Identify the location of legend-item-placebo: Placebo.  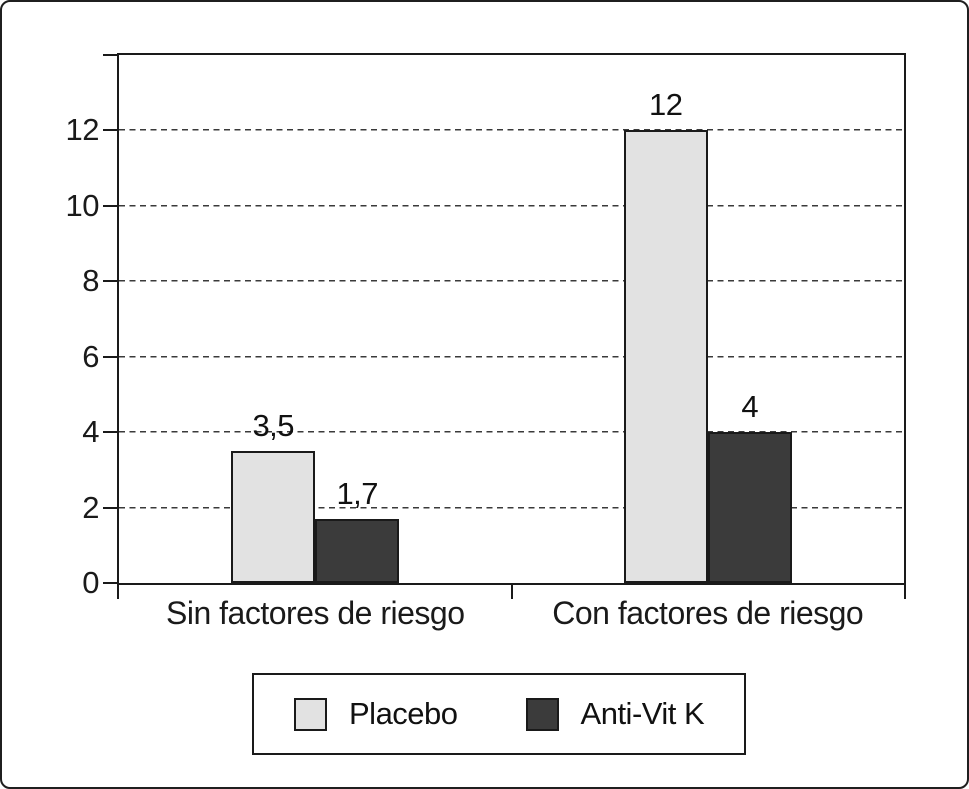
(376, 714).